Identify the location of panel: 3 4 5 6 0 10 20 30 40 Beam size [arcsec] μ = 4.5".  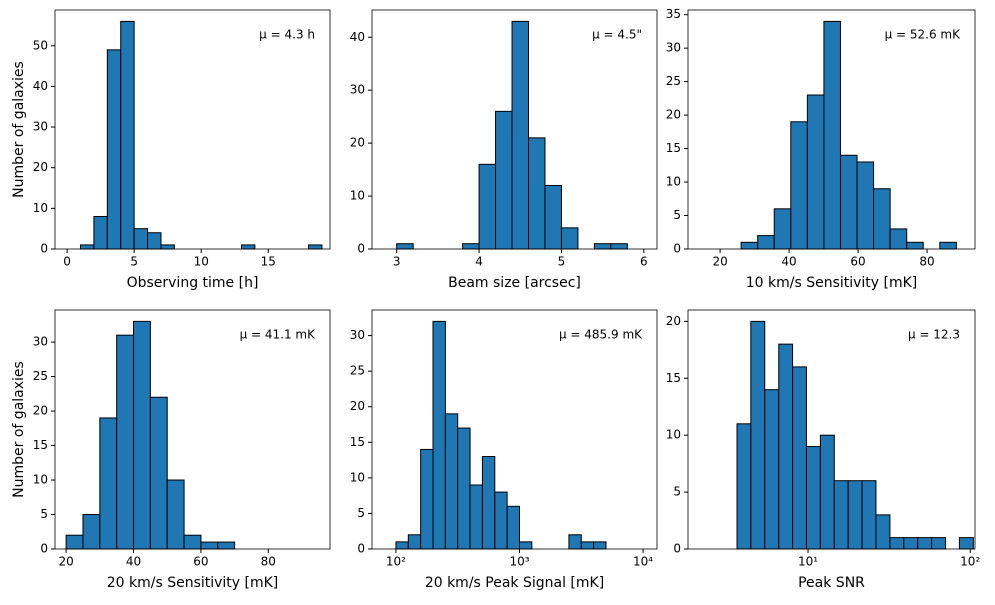
(504, 150).